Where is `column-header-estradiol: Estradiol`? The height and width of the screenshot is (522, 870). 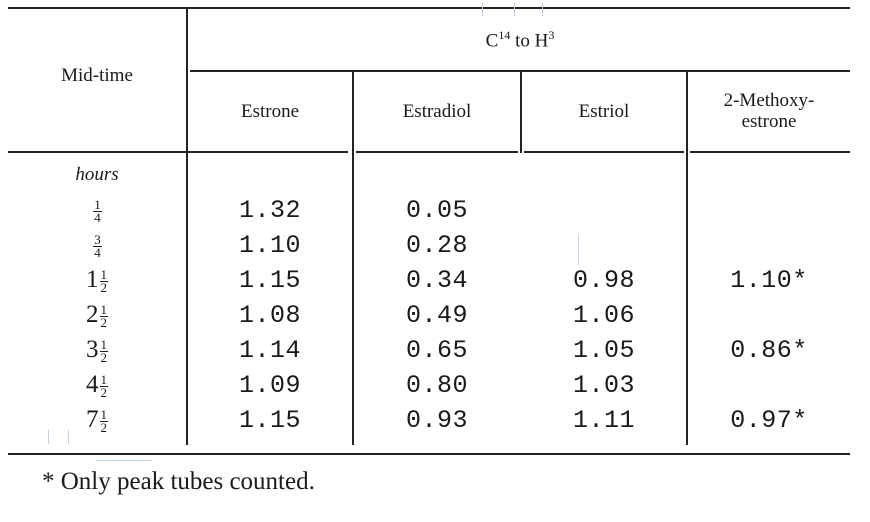
column-header-estradiol: Estradiol is located at coordinates (437, 111).